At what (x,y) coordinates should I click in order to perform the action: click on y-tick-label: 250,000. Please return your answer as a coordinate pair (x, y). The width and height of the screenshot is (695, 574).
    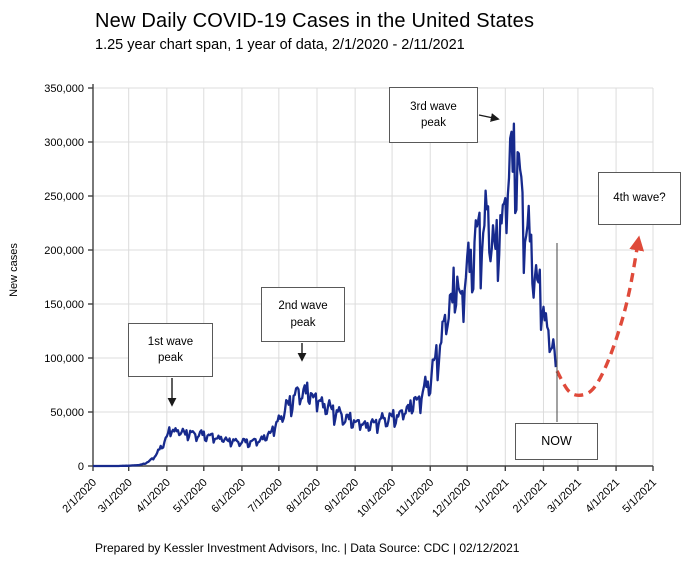
    Looking at the image, I should click on (64, 197).